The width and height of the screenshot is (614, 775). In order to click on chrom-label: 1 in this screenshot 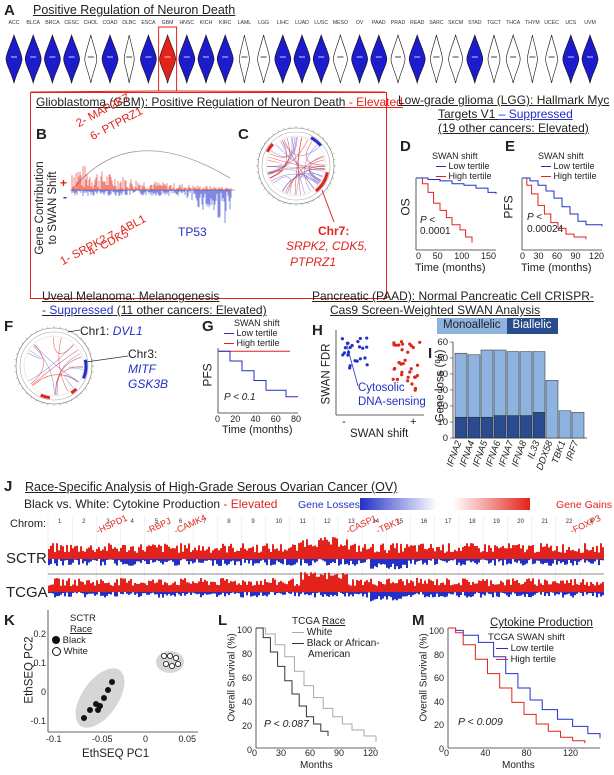, I will do `click(60, 522)`.